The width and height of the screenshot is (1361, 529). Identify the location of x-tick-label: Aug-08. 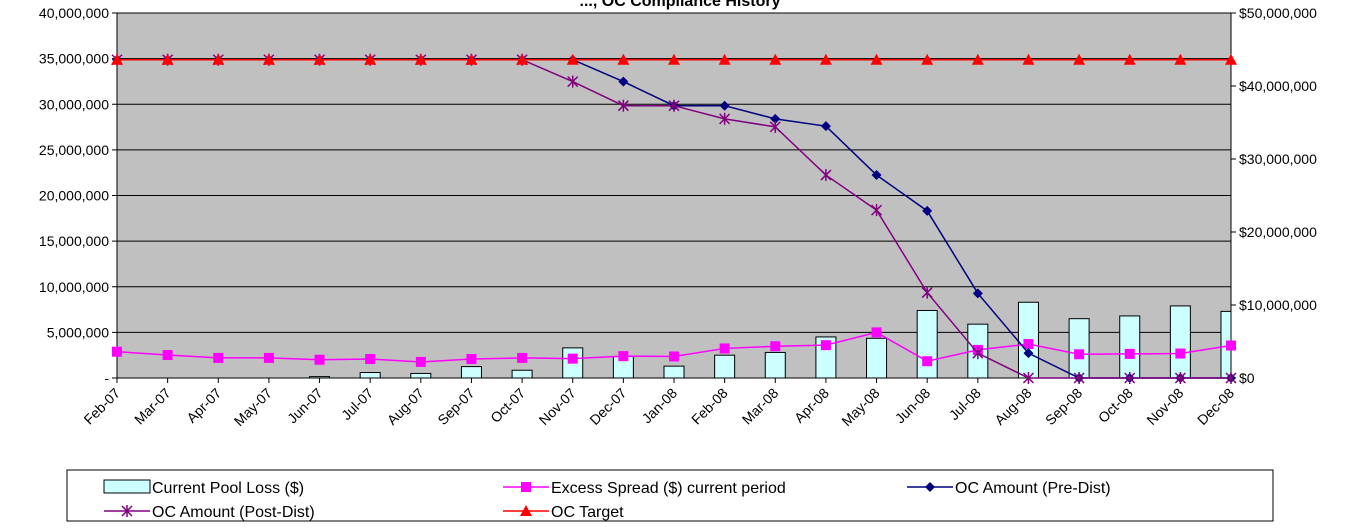
(1012, 406).